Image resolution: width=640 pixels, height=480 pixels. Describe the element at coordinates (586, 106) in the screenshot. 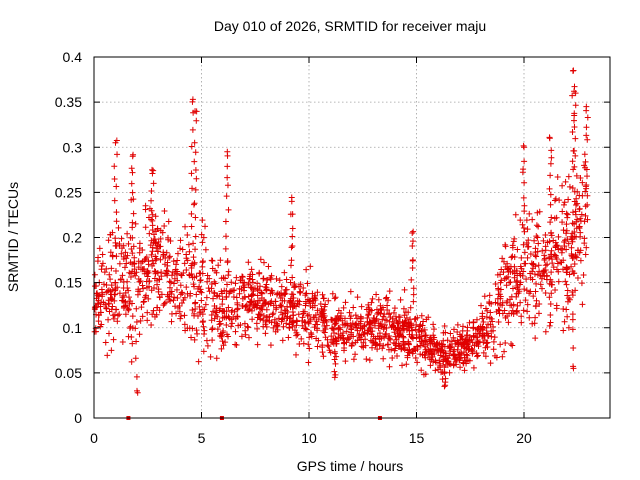

I see `data-point-peak` at that location.